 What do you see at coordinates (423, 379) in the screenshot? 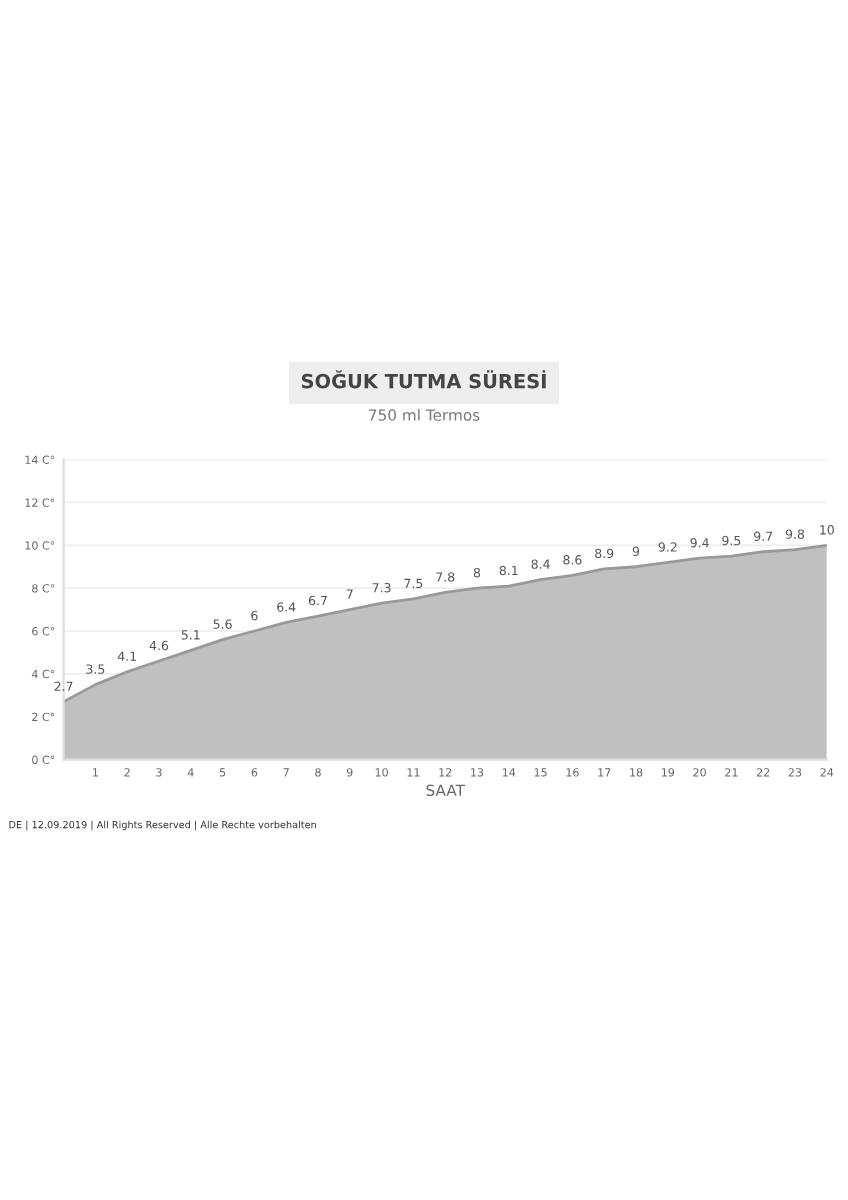
I see `chart-title: SOĞUK TUTMA SÜRESİ` at bounding box center [423, 379].